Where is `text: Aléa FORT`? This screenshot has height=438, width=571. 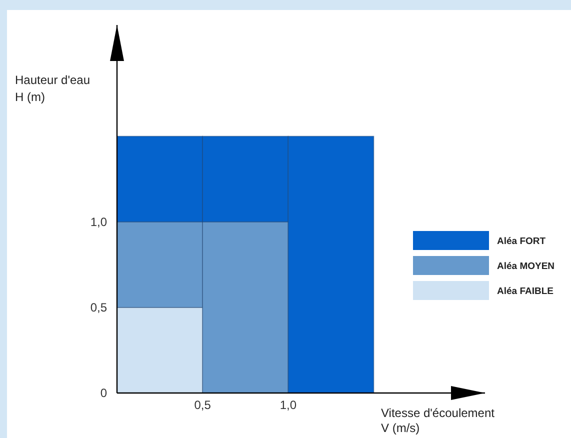
text: Aléa FORT is located at coordinates (521, 241).